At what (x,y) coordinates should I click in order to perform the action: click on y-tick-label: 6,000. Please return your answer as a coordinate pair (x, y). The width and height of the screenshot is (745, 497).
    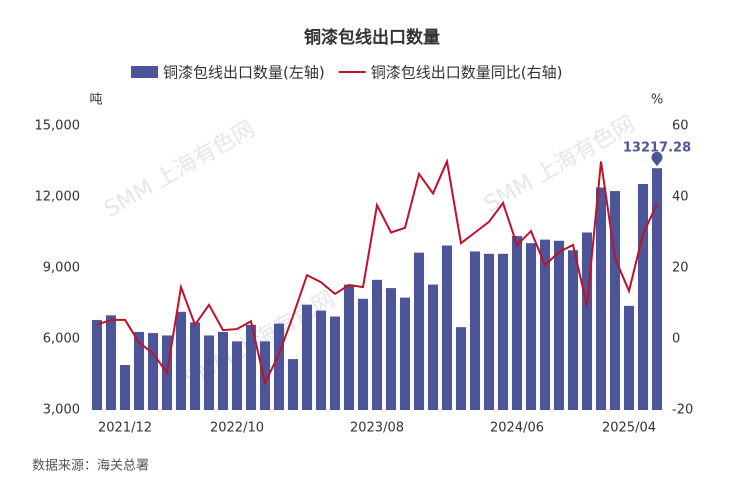
    Looking at the image, I should click on (61, 339).